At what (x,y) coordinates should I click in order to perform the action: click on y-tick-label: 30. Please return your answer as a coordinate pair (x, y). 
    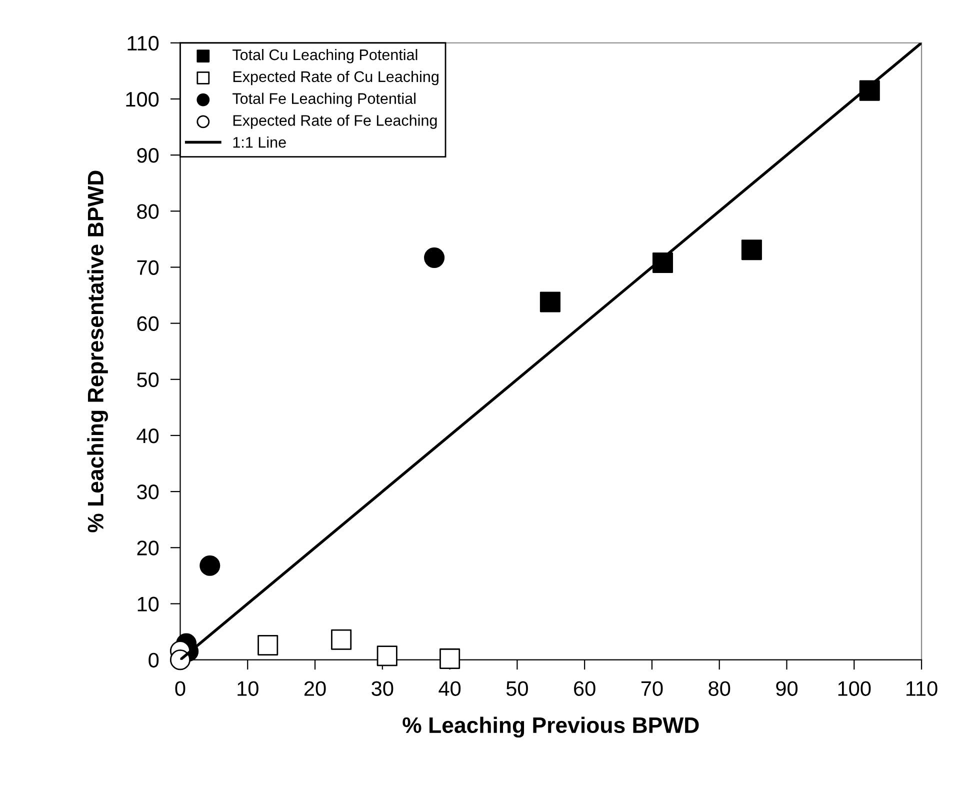
    Looking at the image, I should click on (148, 492).